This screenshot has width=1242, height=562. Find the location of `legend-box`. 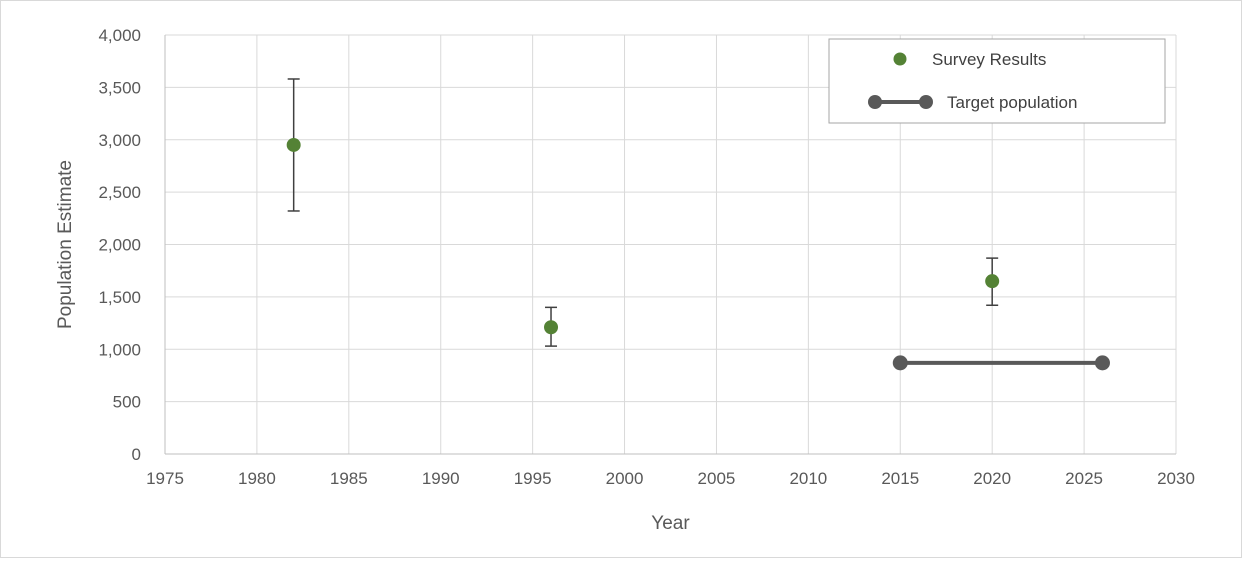

legend-box is located at coordinates (997, 81).